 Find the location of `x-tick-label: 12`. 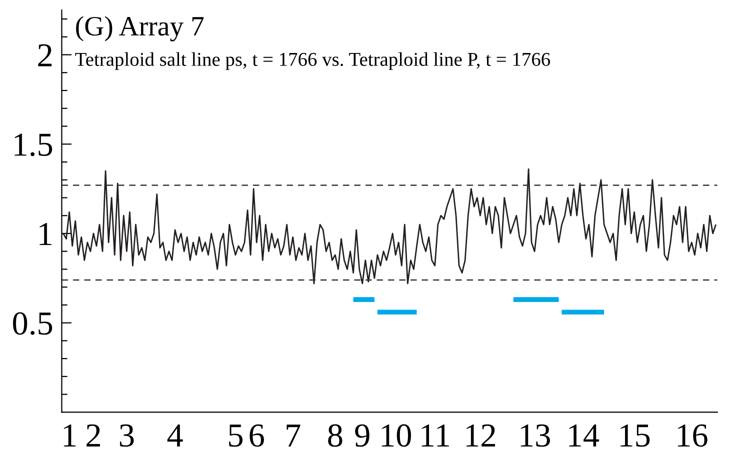

x-tick-label: 12 is located at coordinates (481, 435).